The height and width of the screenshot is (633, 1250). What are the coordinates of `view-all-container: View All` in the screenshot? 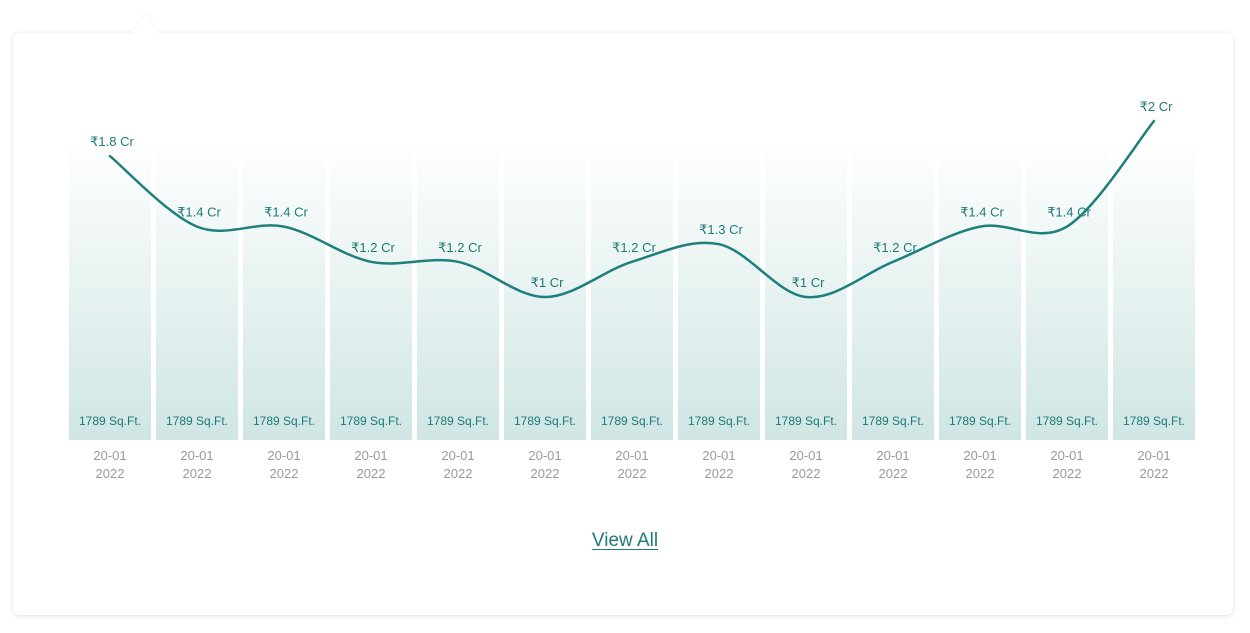 It's located at (625, 541).